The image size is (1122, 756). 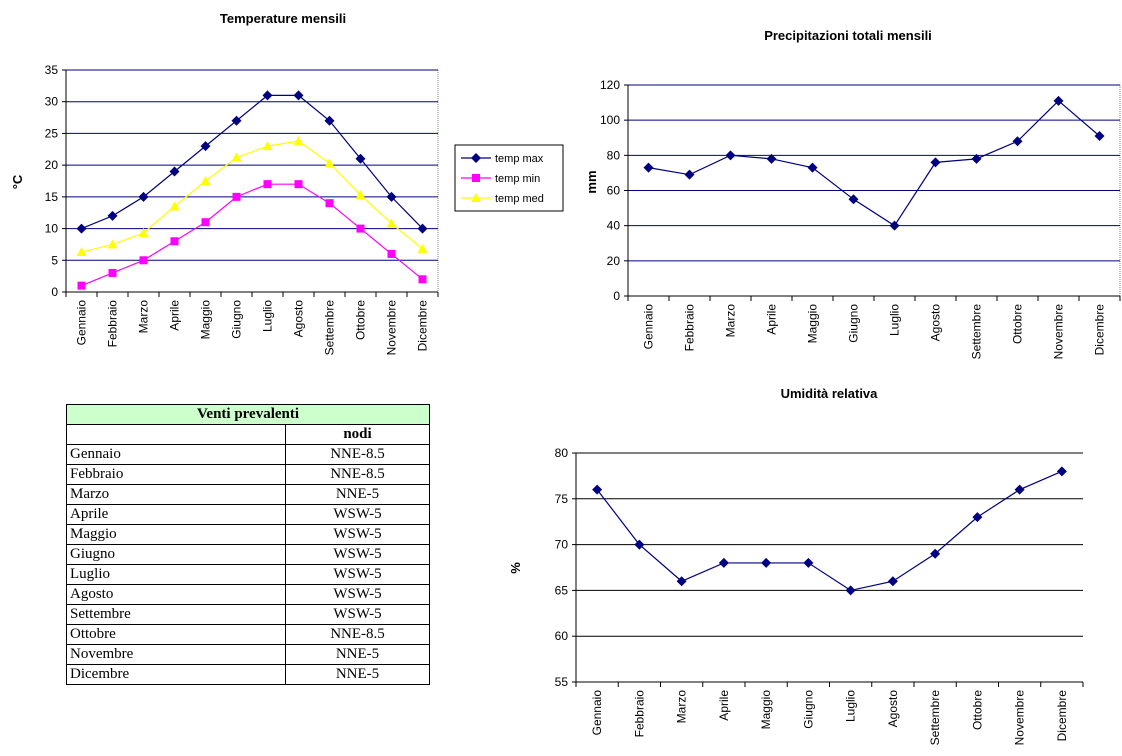 I want to click on wind-table-row: Gennaio NNE-8.5, so click(x=248, y=454).